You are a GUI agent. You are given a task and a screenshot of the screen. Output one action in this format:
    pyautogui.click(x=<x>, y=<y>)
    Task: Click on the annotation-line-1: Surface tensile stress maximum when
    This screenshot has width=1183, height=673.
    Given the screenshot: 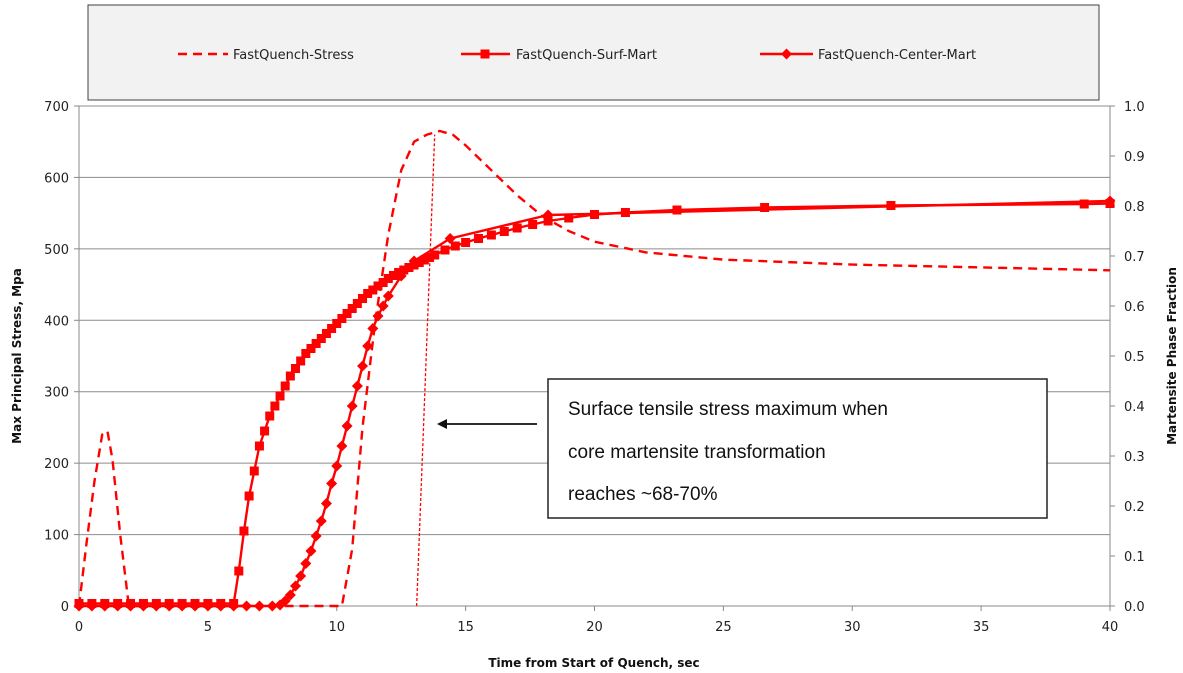 What is the action you would take?
    pyautogui.click(x=728, y=409)
    